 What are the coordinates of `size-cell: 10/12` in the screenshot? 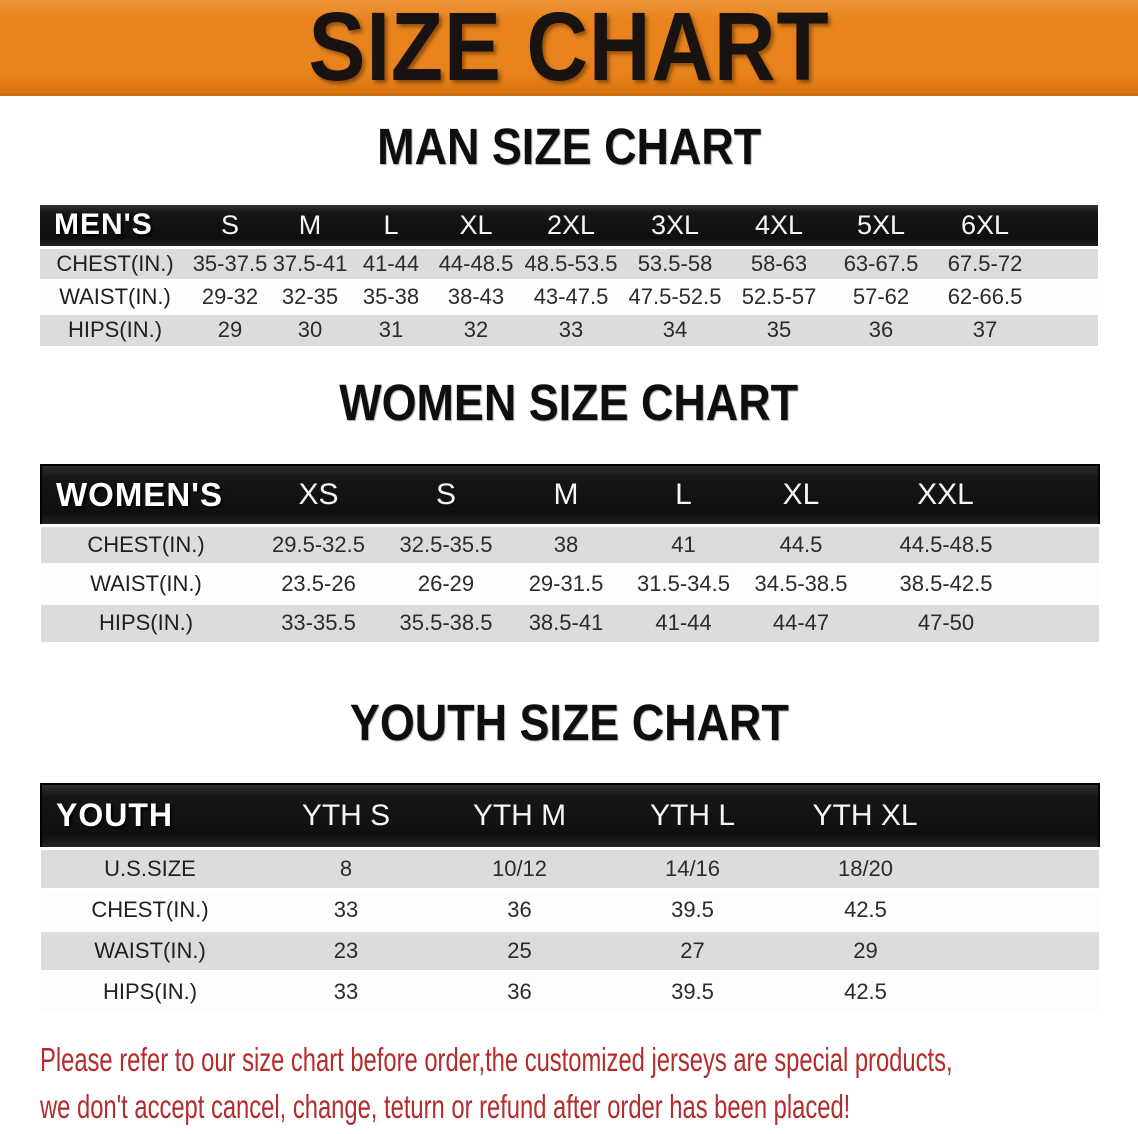 It's located at (519, 868).